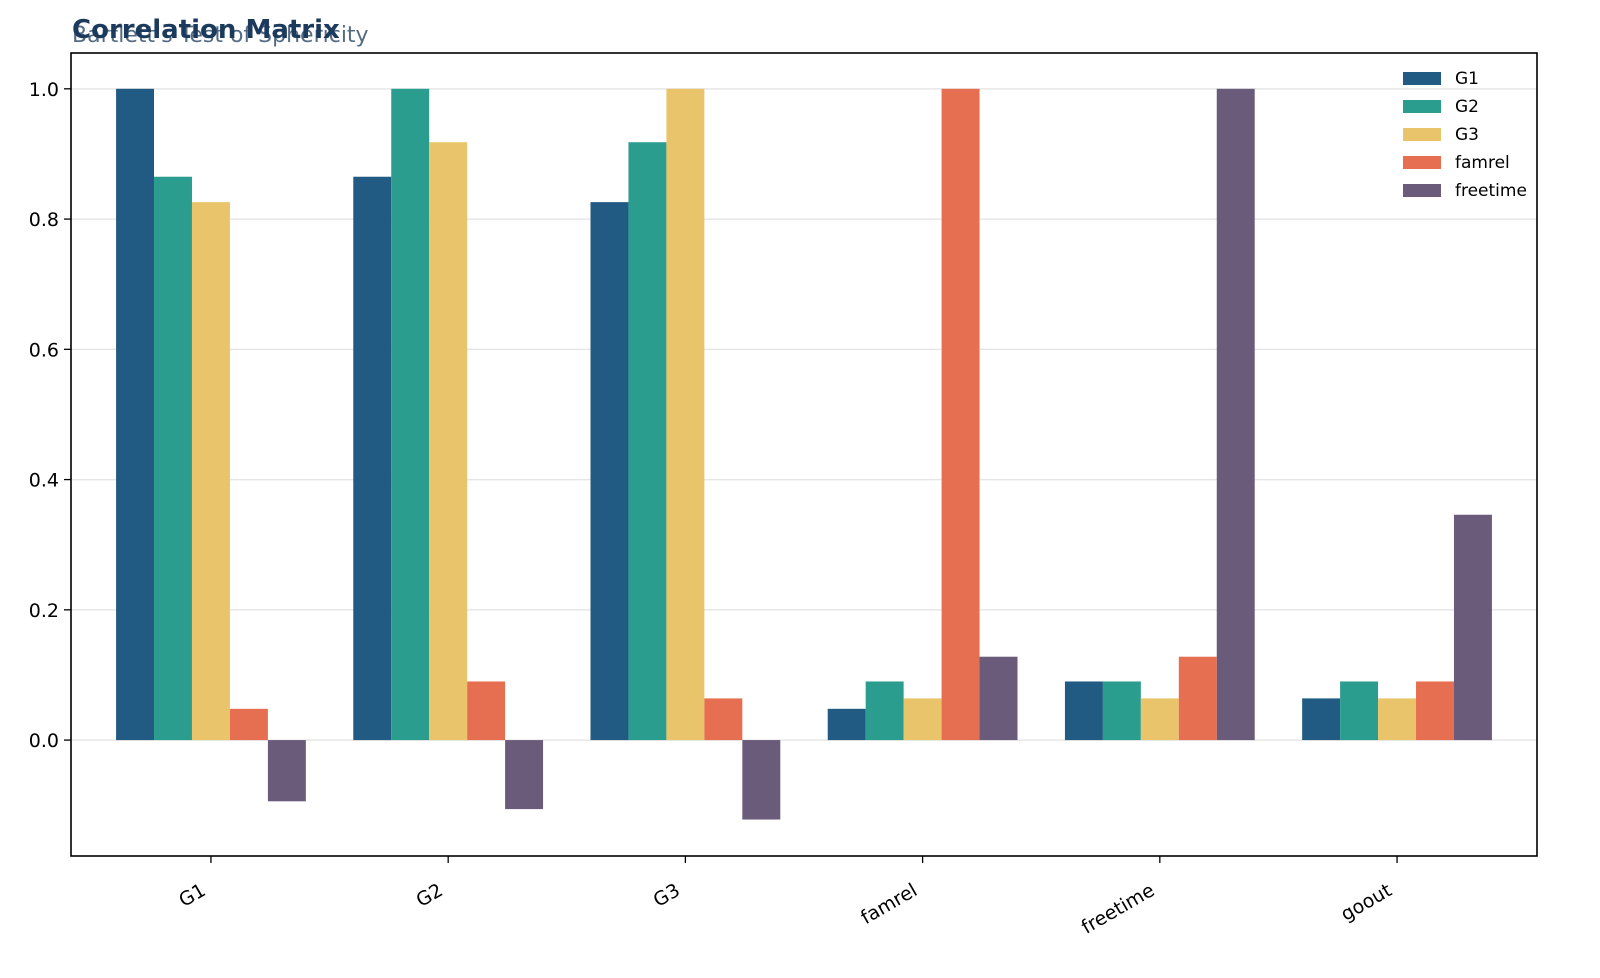 This screenshot has height=978, width=1600. I want to click on legend-label: G1, so click(1467, 79).